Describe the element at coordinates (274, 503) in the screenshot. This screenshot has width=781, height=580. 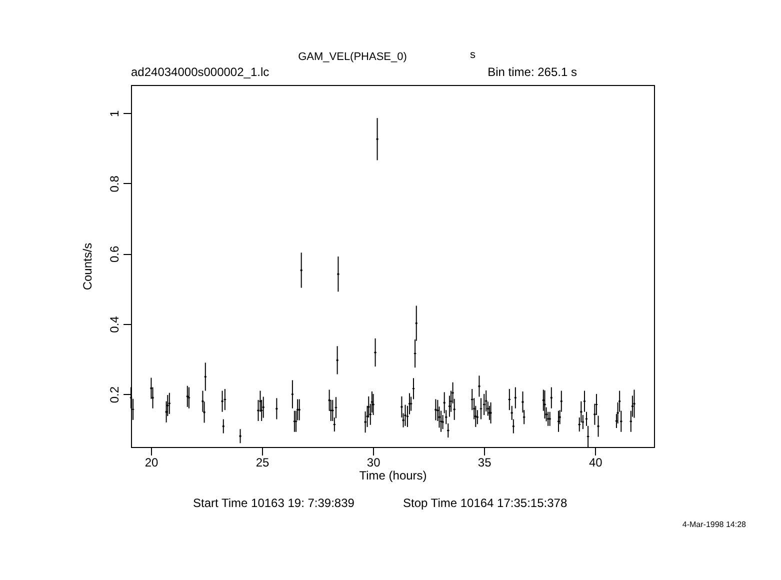
I see `text: Start Time 10163 19: 7:39:839` at that location.